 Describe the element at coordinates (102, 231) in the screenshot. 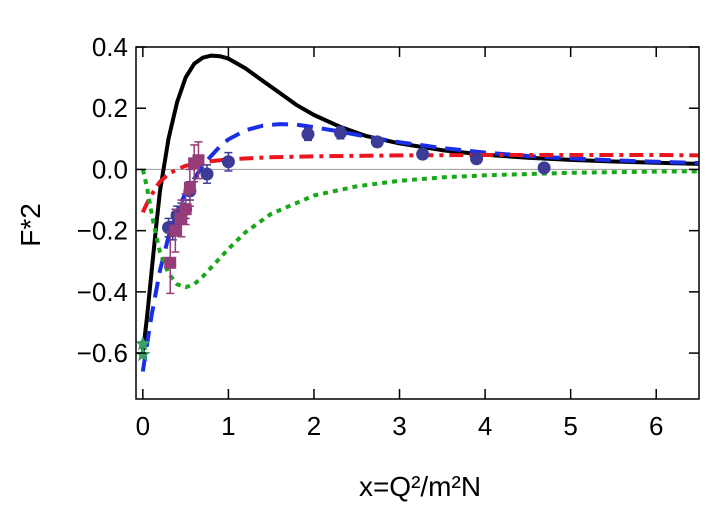

I see `y-tick-label: −0.2` at that location.